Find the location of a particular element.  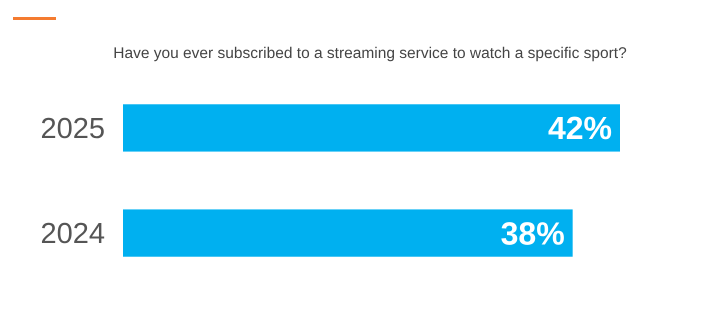

chart-title: Have you ever subscribed to a streaming service to watch a specific sport? is located at coordinates (370, 53).